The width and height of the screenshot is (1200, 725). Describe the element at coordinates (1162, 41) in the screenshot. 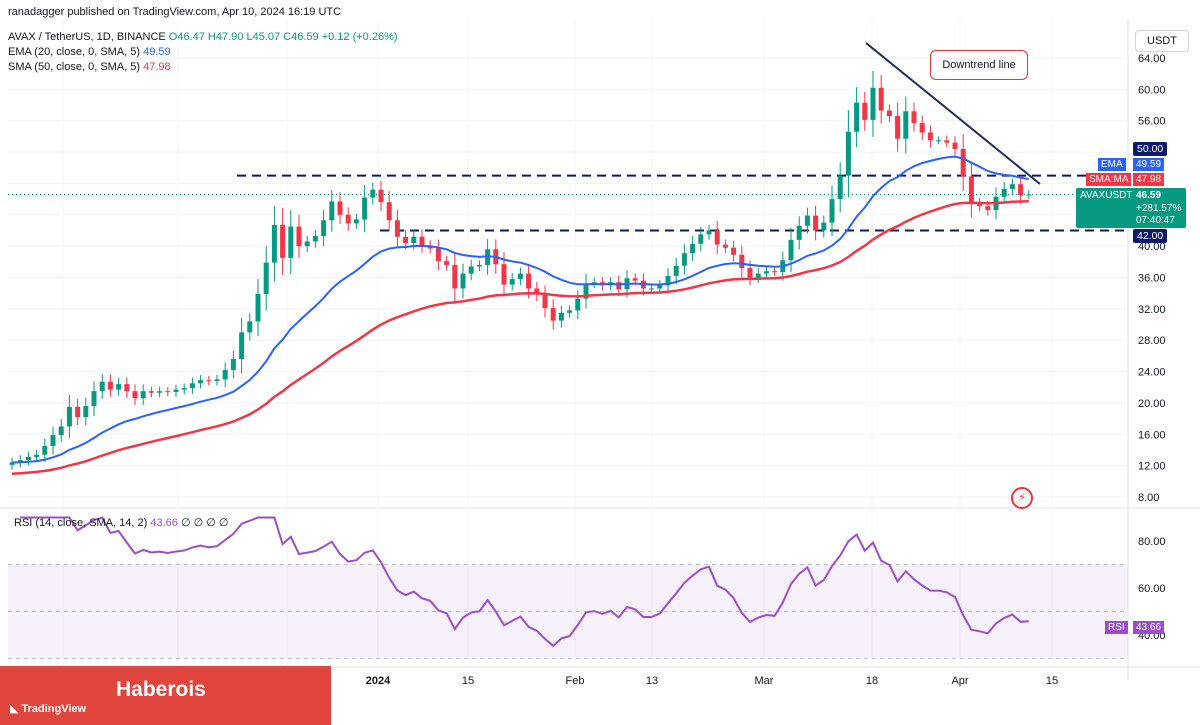

I see `currency-button: USDT` at that location.